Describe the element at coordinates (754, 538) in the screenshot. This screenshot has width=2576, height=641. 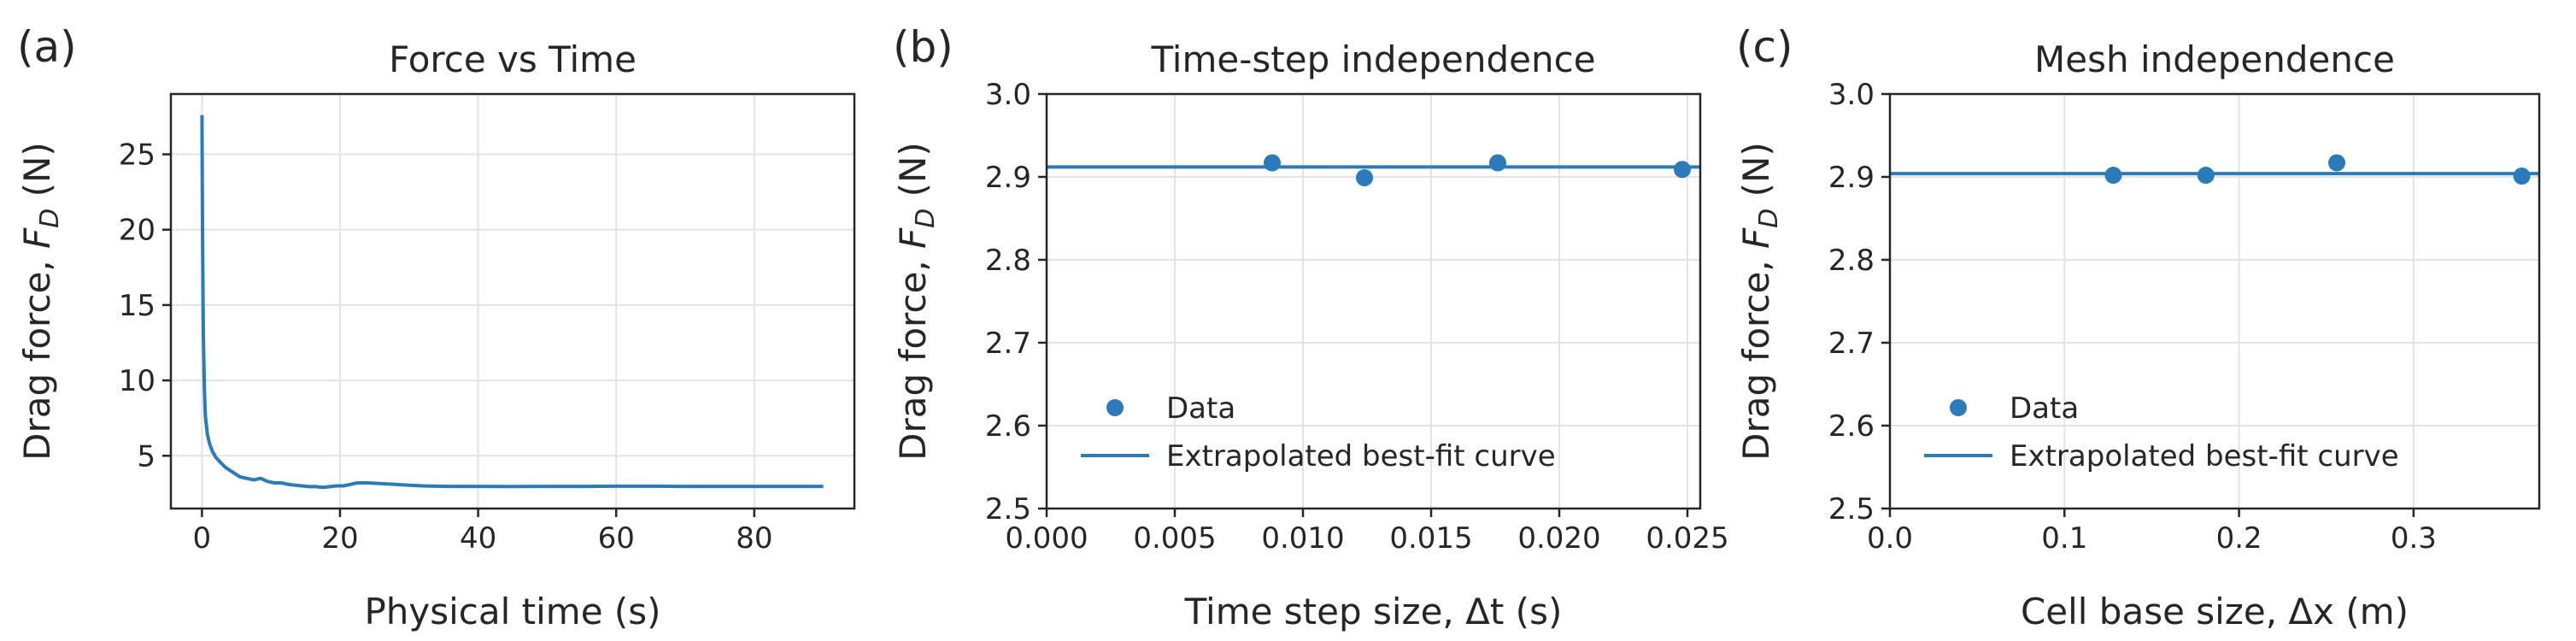
I see `x-tick-label: 80` at that location.